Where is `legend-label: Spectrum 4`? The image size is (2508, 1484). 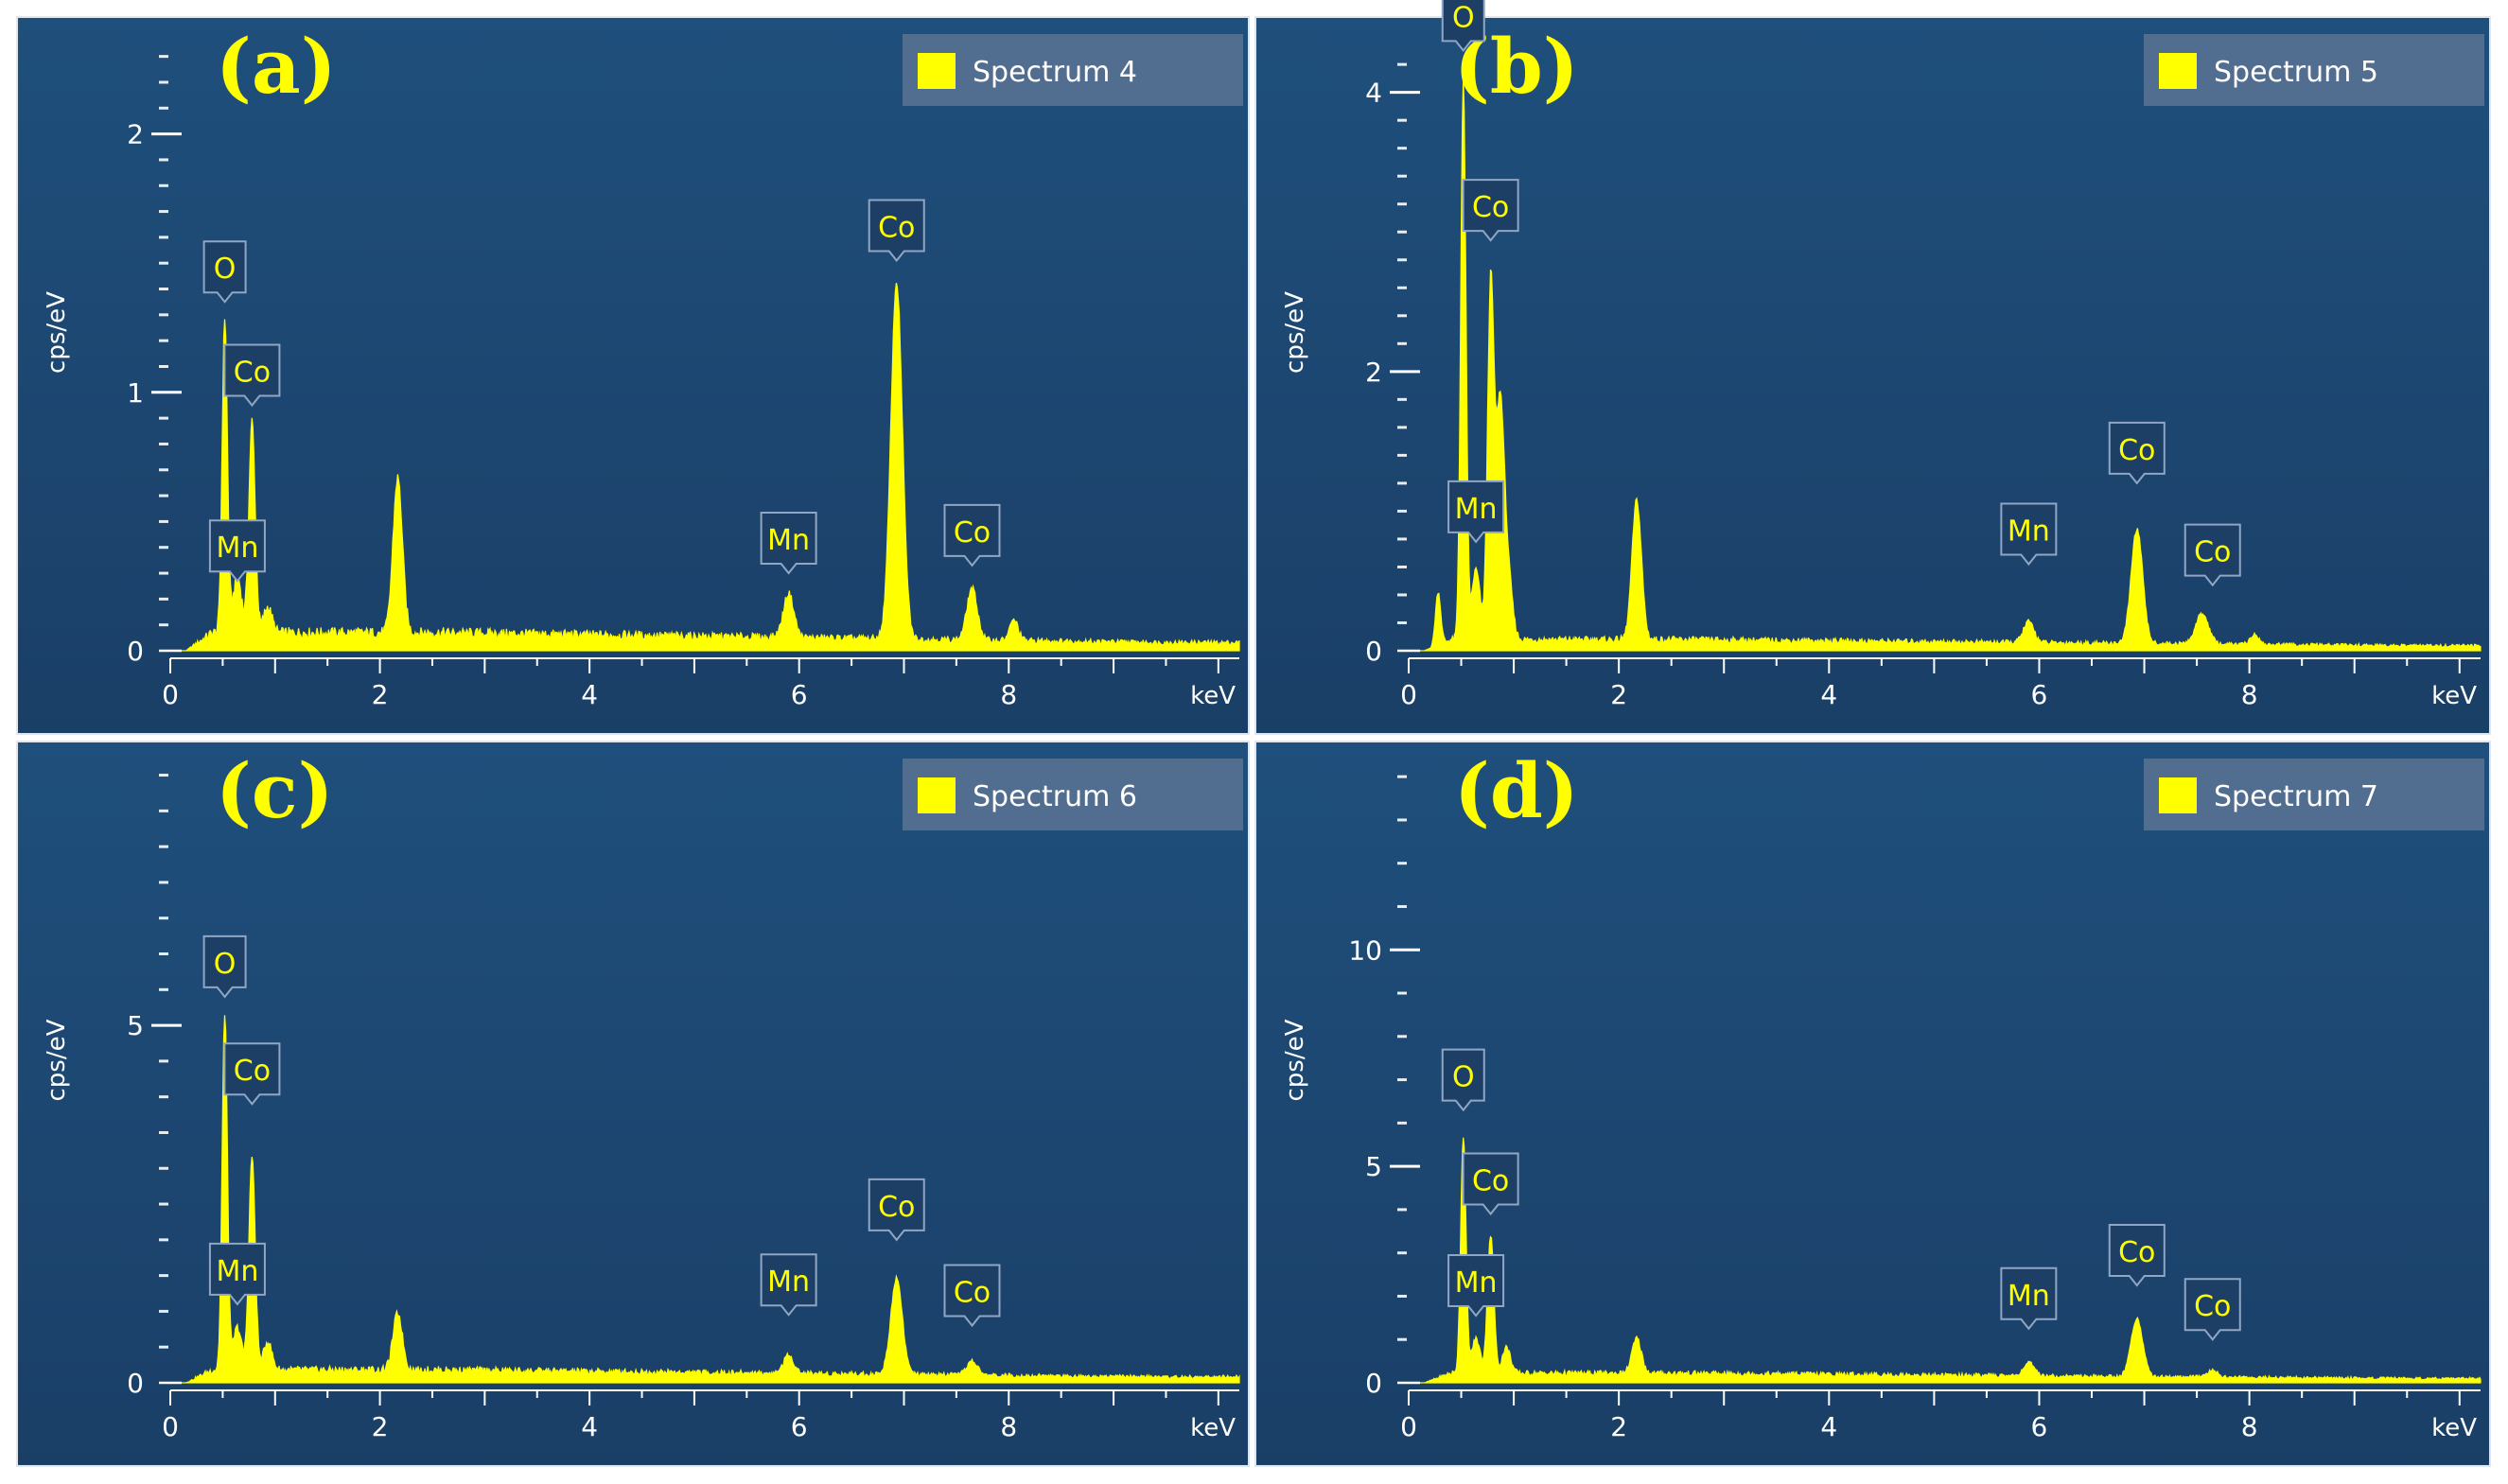 legend-label: Spectrum 4 is located at coordinates (1055, 73).